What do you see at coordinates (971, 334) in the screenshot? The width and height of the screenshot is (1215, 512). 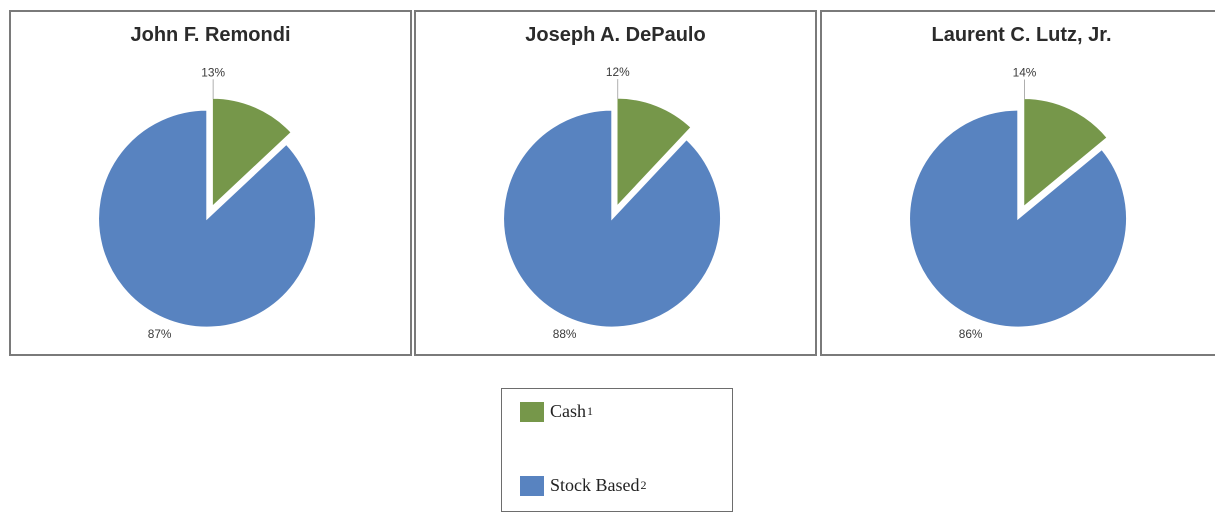 I see `slice-percent-label: 86%` at bounding box center [971, 334].